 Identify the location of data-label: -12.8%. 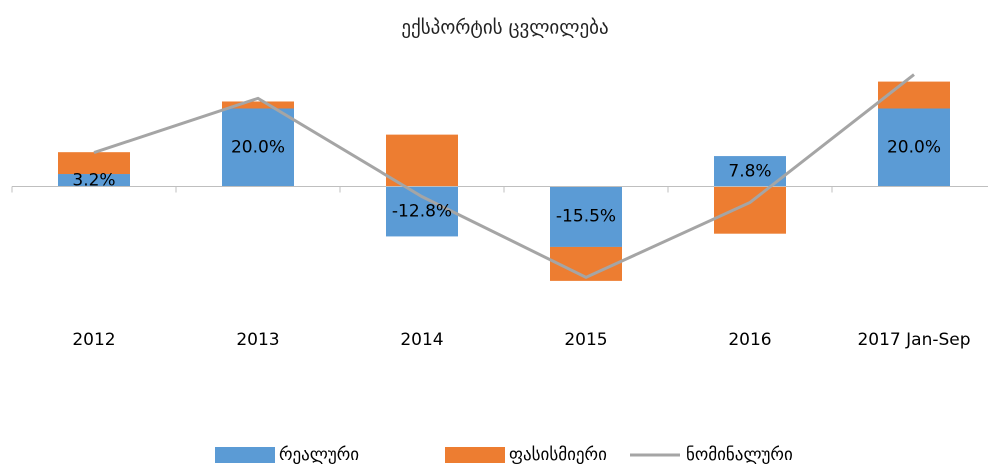
(422, 211).